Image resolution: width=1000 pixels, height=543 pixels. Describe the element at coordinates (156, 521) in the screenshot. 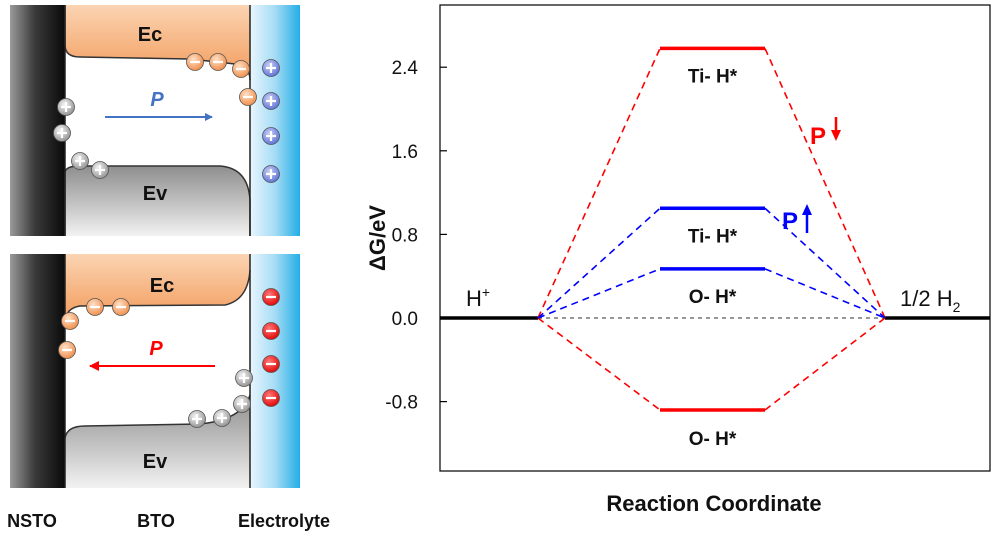

I see `layer-label-bto: BTO` at that location.